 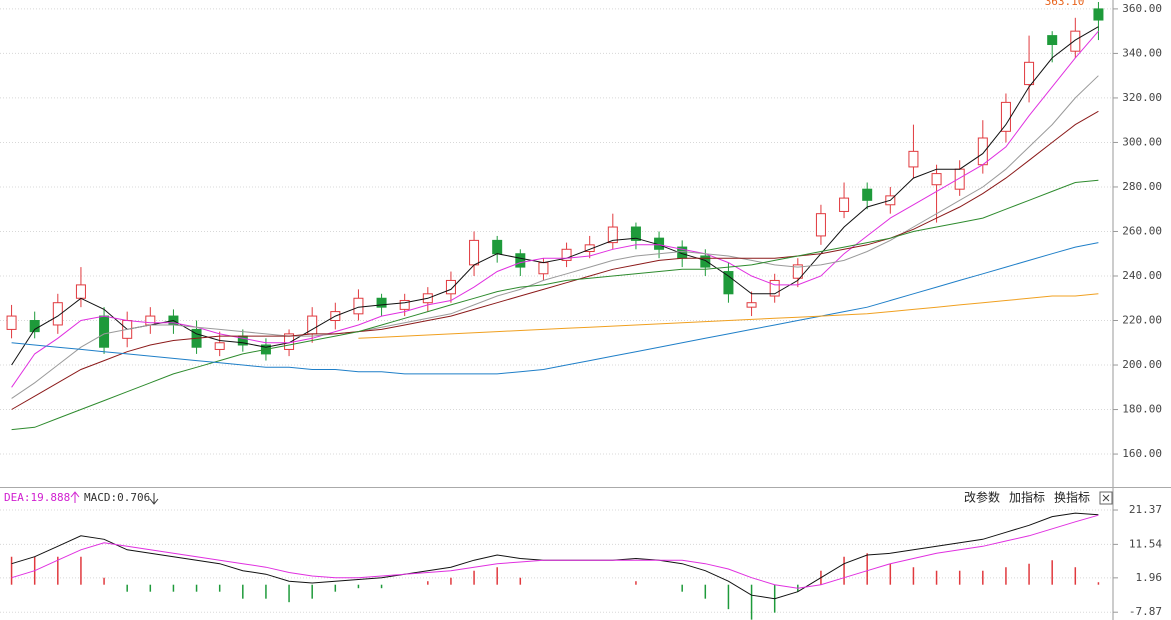 What do you see at coordinates (1142, 97) in the screenshot?
I see `y-tick-label: 320.00` at bounding box center [1142, 97].